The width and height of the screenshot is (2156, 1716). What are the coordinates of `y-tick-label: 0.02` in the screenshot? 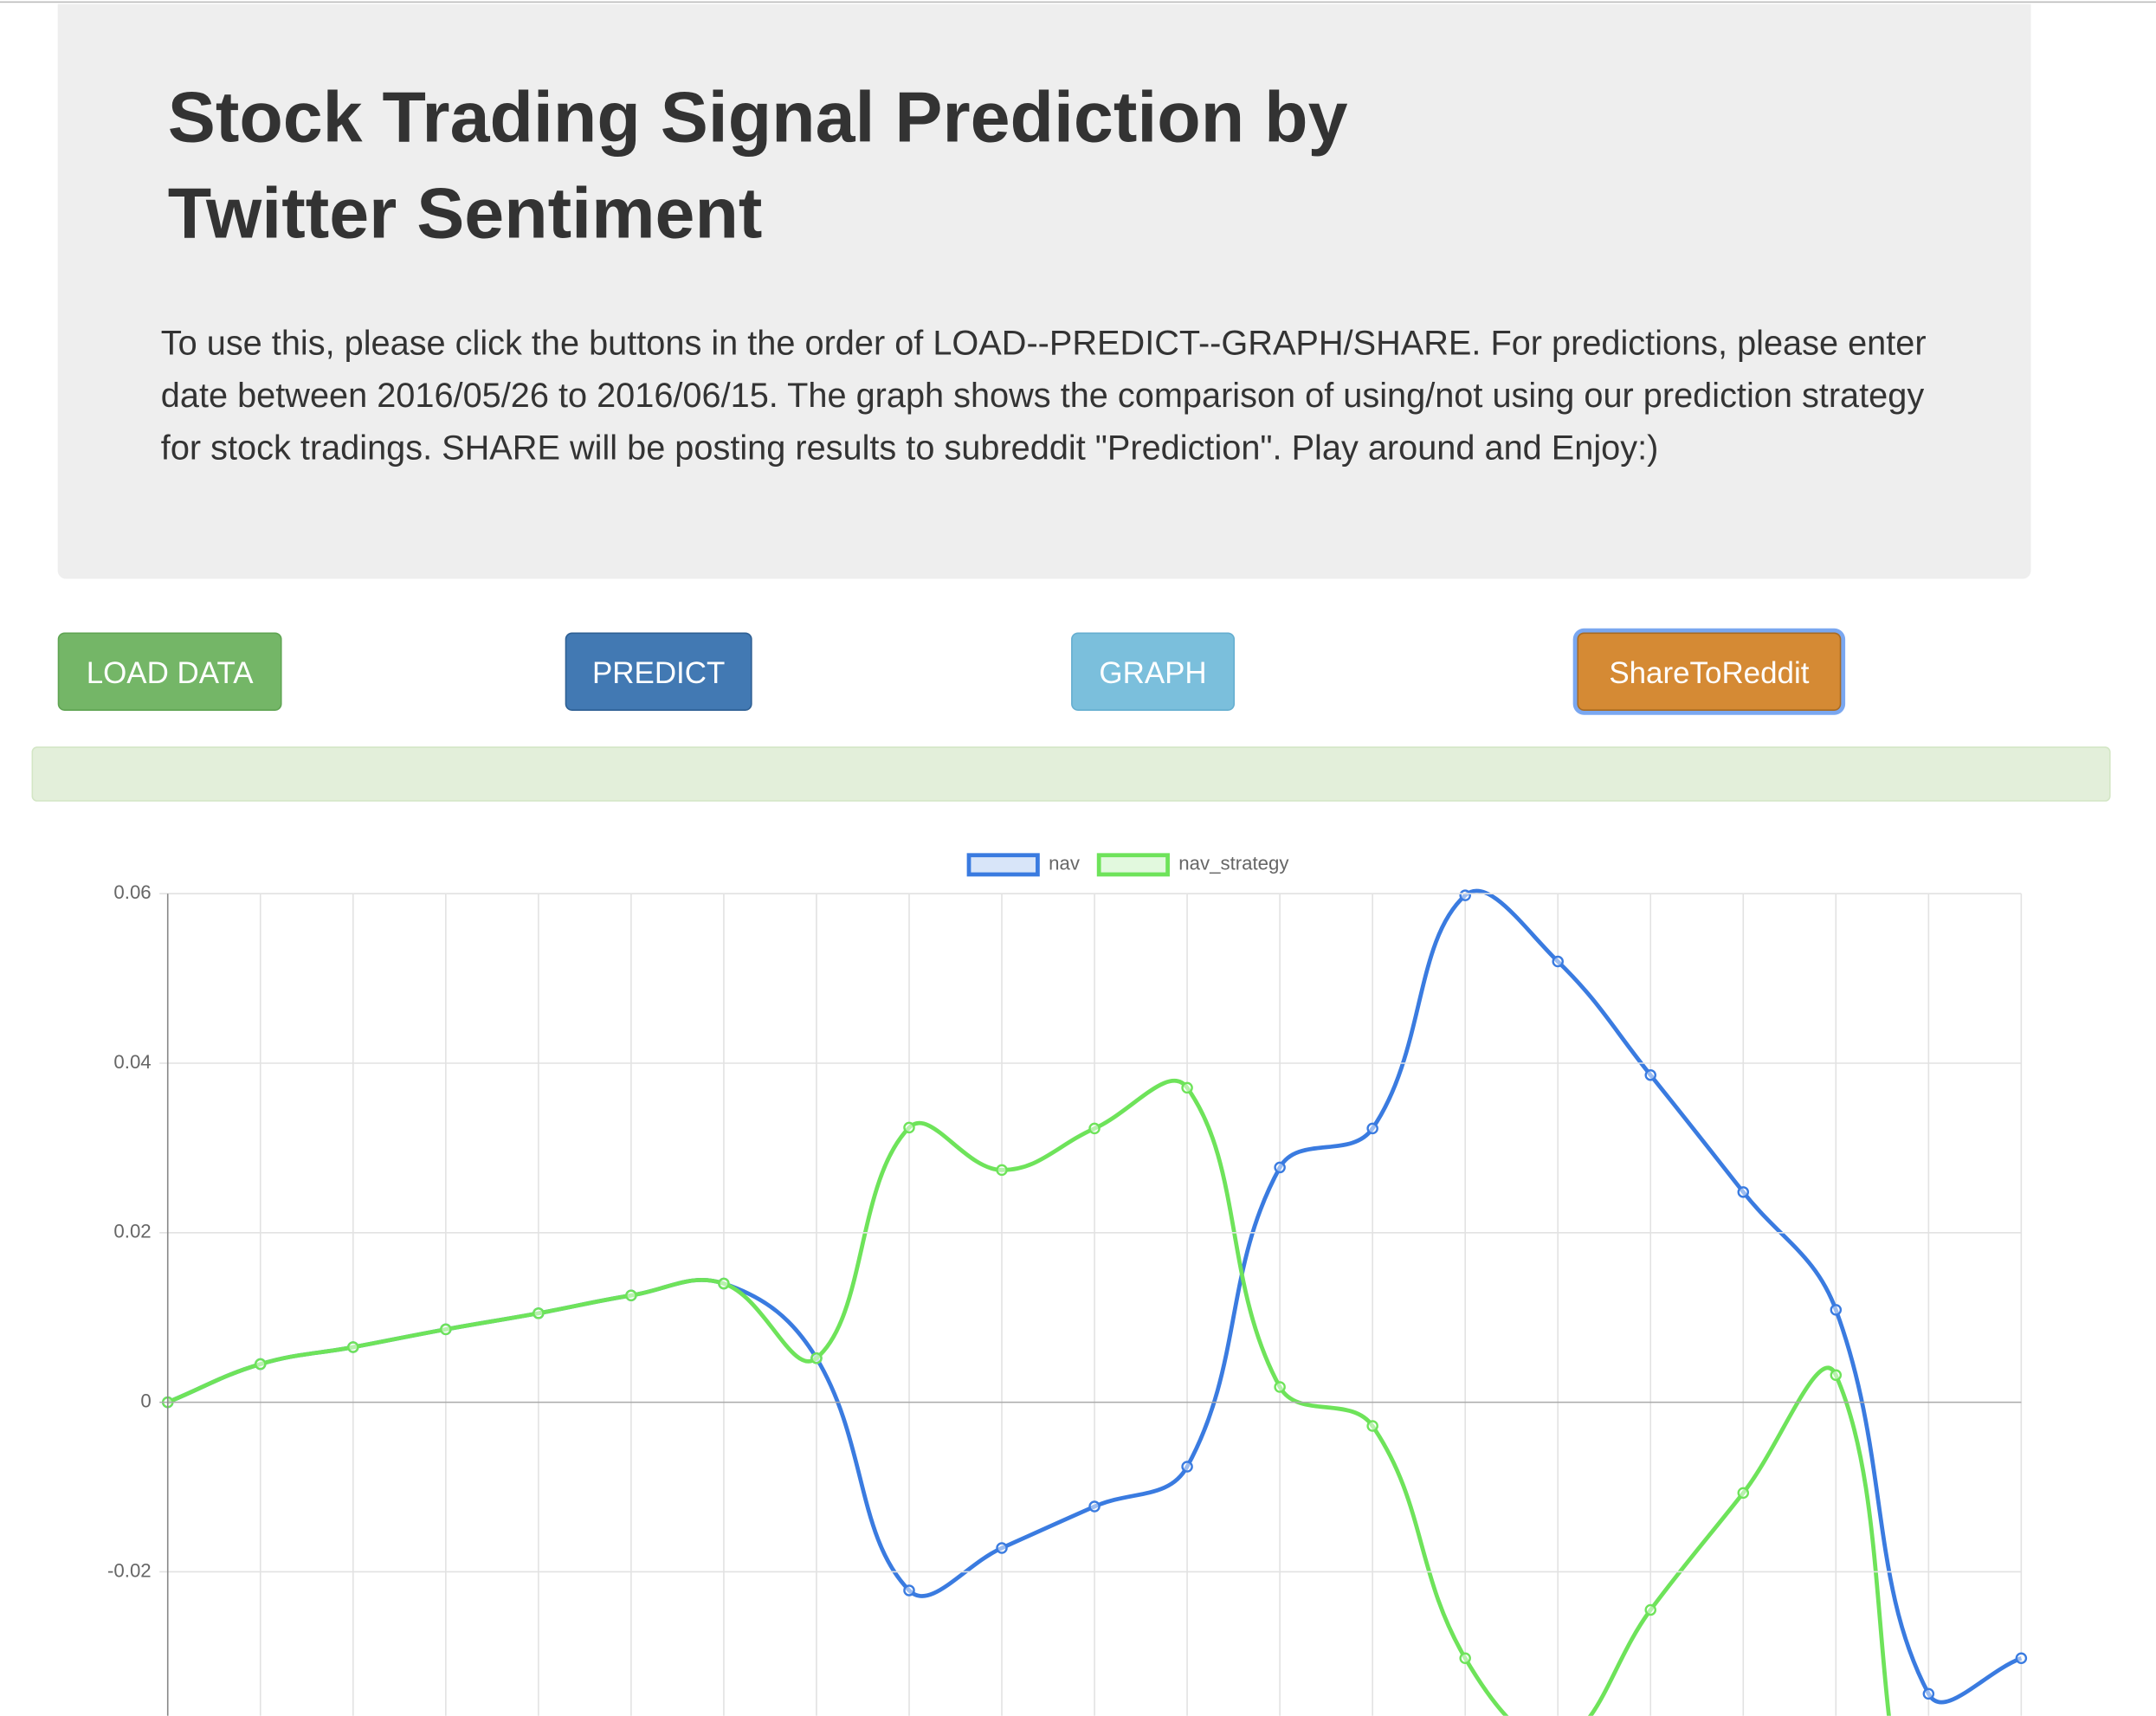 It's located at (132, 1231).